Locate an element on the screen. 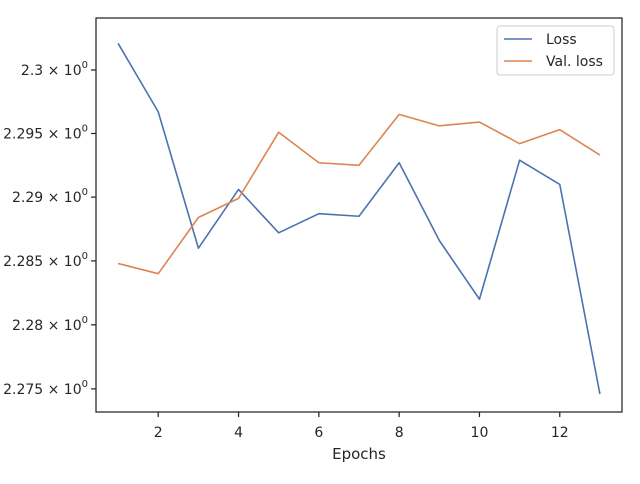  y-tick-label: 2.275 × 100 is located at coordinates (45, 388).